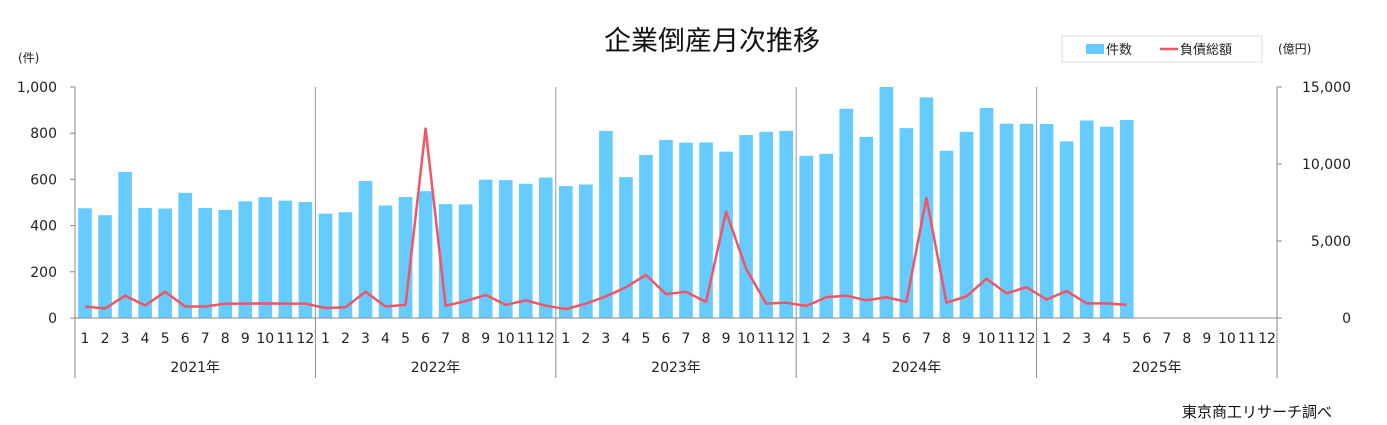 The image size is (1387, 425). What do you see at coordinates (1294, 49) in the screenshot?
I see `right-axis-unit: (億円)` at bounding box center [1294, 49].